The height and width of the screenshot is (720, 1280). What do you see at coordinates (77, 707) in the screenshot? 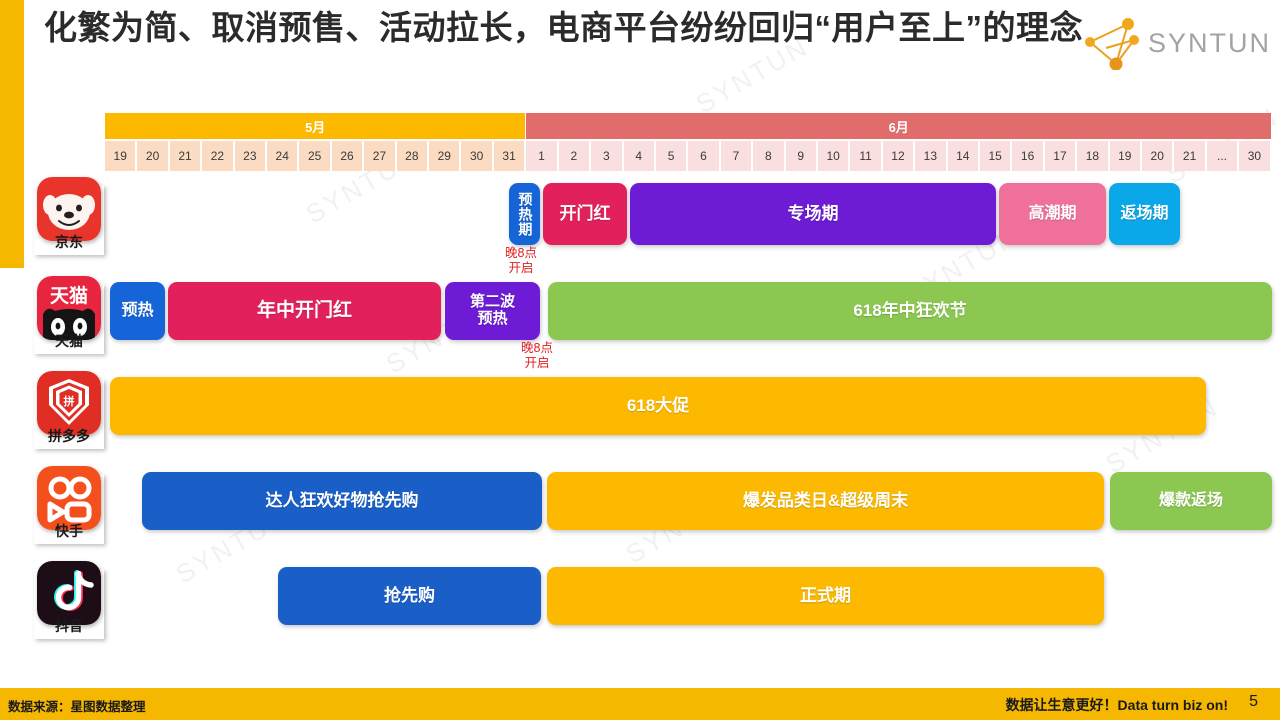
I see `data-source-label: 数据来源：星图数据整理` at bounding box center [77, 707].